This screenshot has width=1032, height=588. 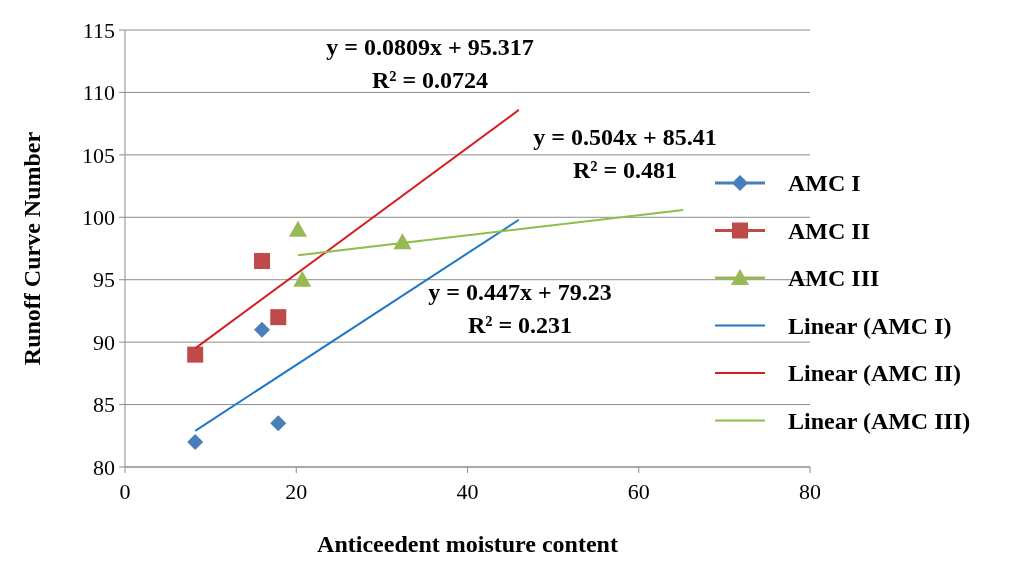 I want to click on annotation: R² = 0.0724, so click(x=430, y=80).